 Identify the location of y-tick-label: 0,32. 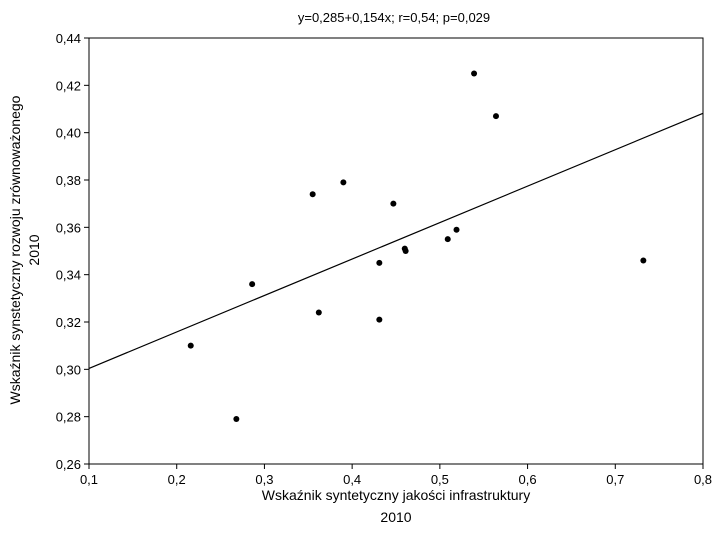
(68, 322).